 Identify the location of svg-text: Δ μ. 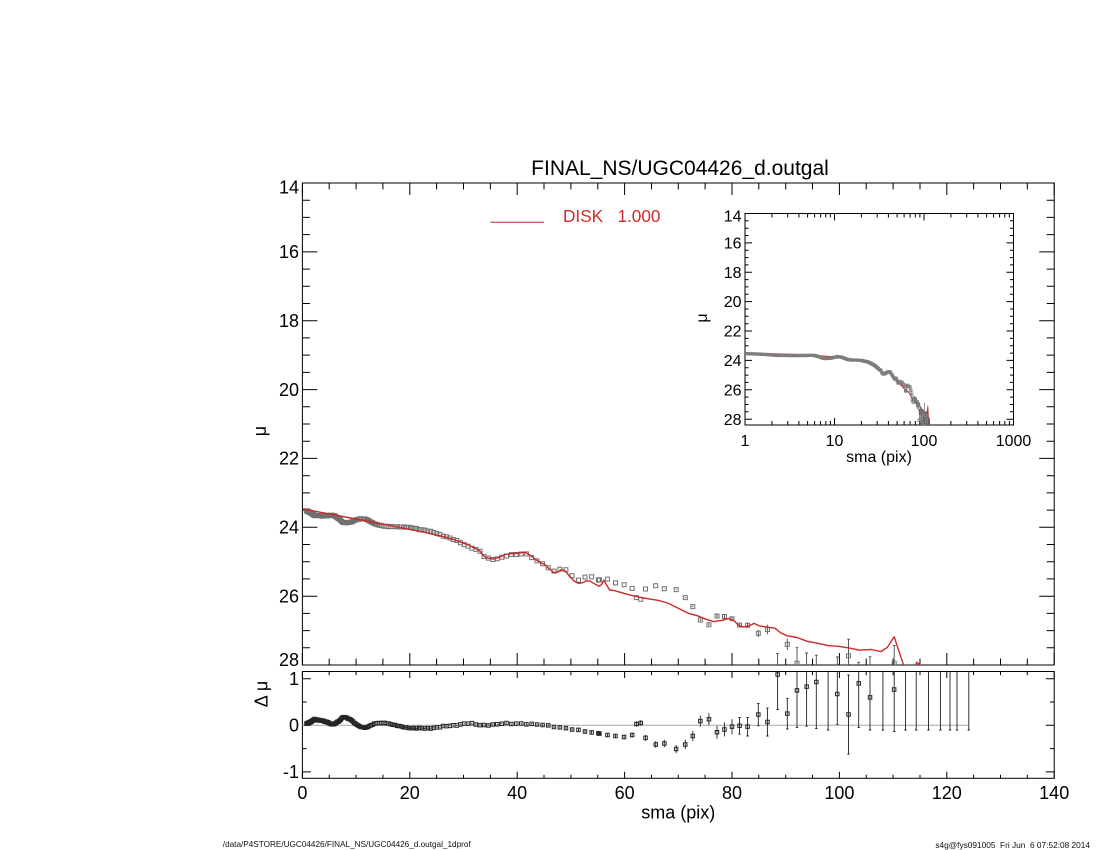
(262, 694).